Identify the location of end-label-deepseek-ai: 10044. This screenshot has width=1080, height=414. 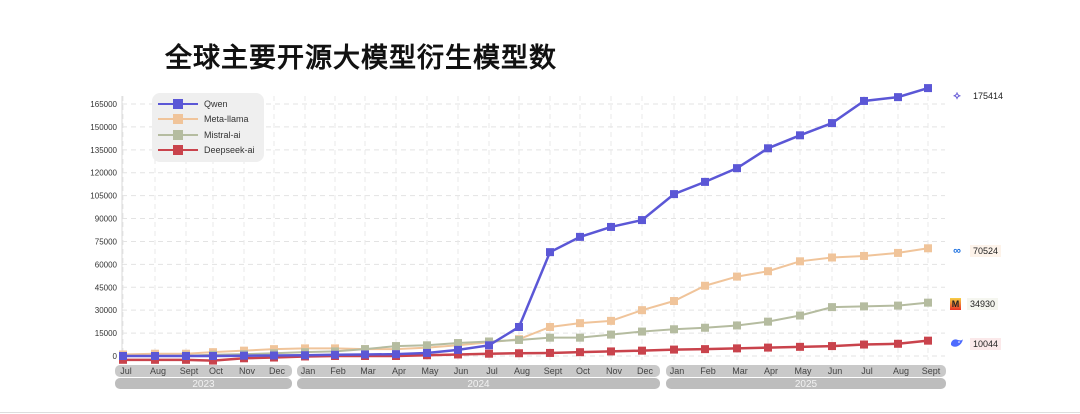
(976, 344).